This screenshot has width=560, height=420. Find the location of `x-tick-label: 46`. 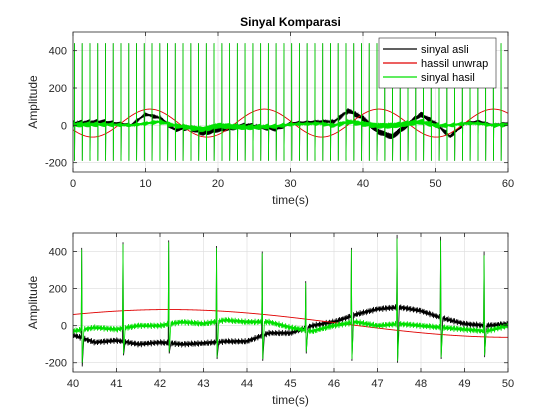

x-tick-label: 46 is located at coordinates (334, 384).